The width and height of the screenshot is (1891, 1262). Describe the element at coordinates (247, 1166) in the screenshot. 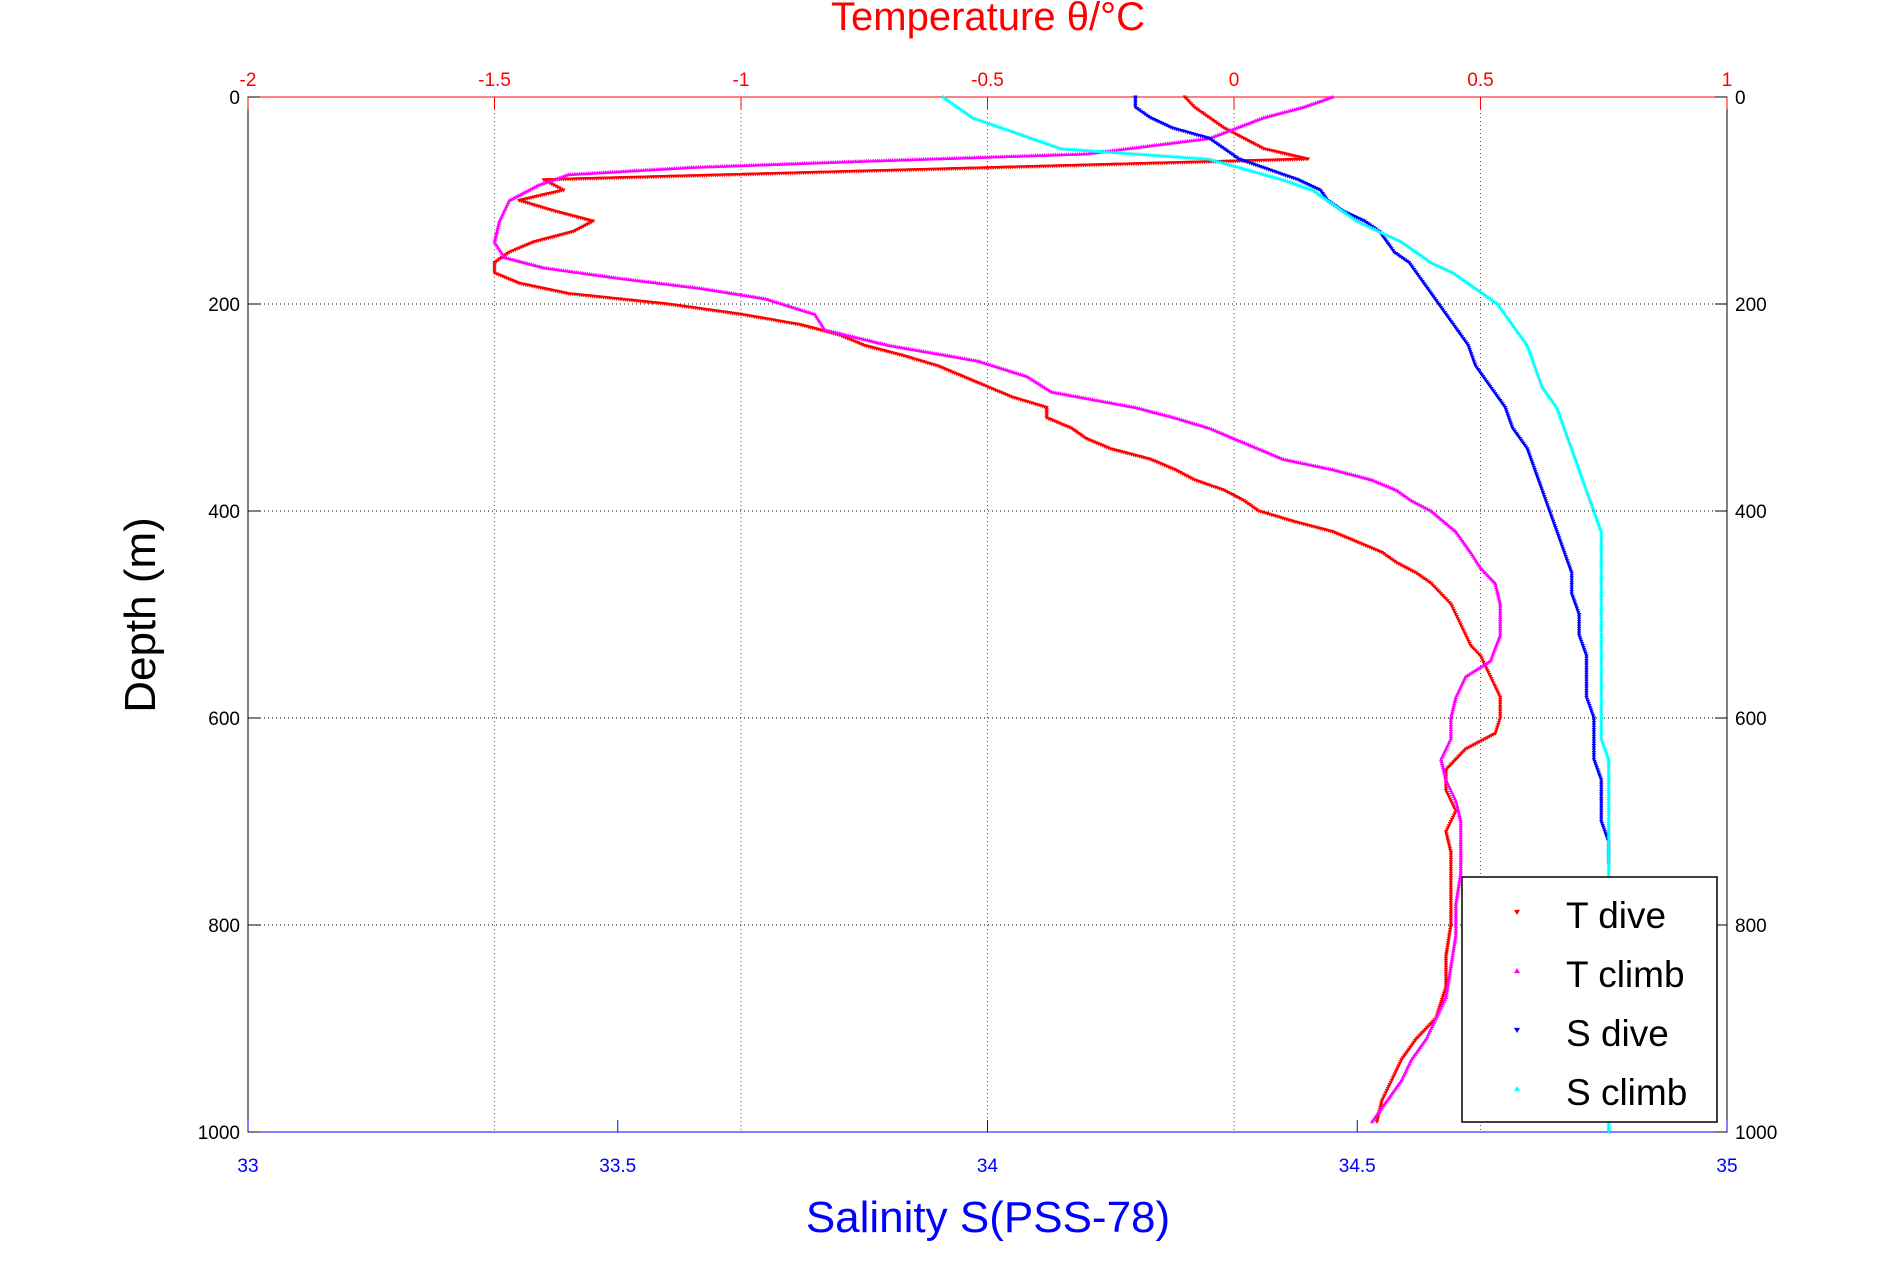

I see `salinity-tick-label: 33` at that location.